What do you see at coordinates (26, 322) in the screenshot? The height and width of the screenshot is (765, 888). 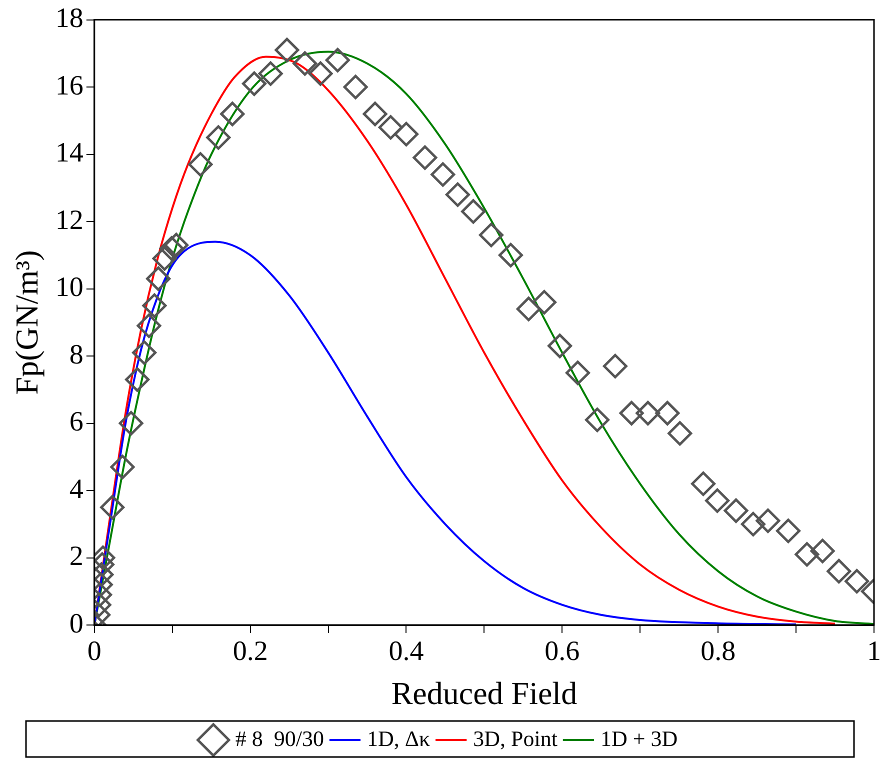 I see `y-axis-title: Fp(GN/m³)` at bounding box center [26, 322].